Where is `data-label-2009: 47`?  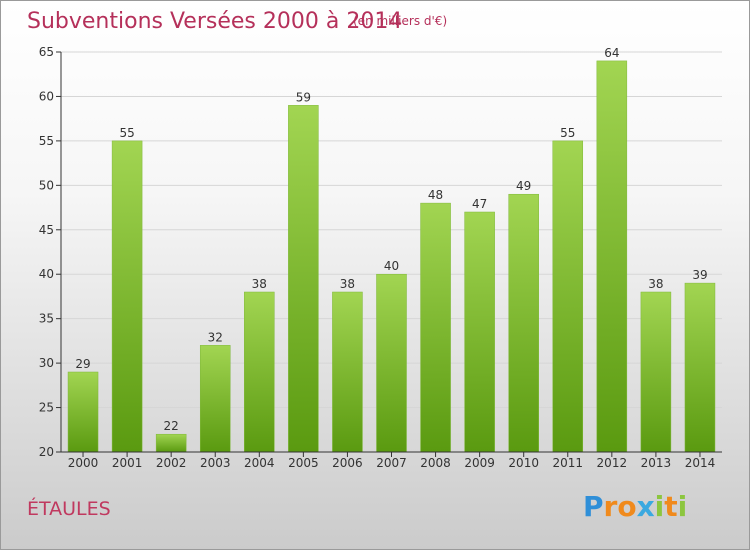 data-label-2009: 47 is located at coordinates (479, 204).